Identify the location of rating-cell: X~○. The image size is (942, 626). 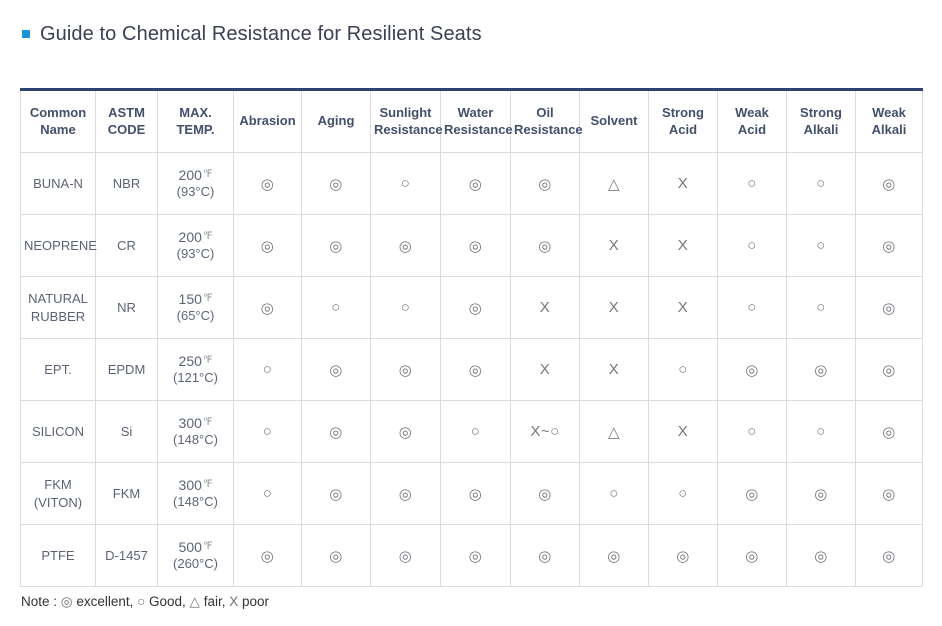
(545, 431).